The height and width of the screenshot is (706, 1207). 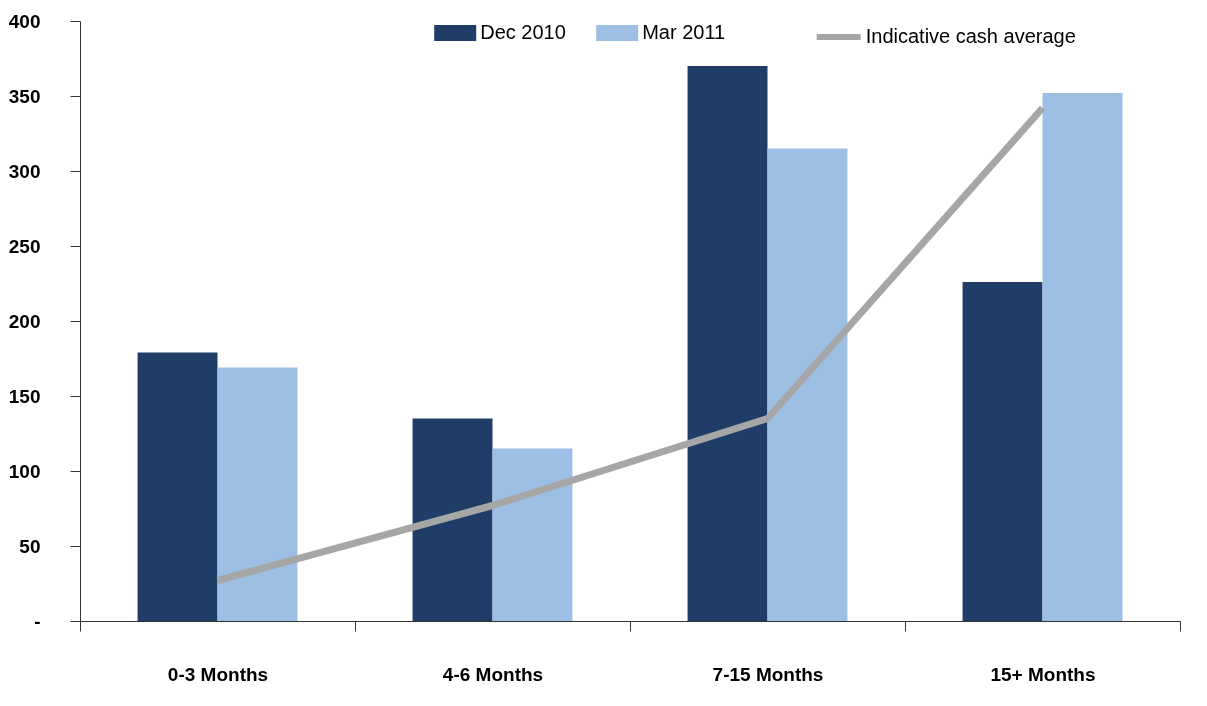 What do you see at coordinates (24, 321) in the screenshot?
I see `y-tick-label: 200` at bounding box center [24, 321].